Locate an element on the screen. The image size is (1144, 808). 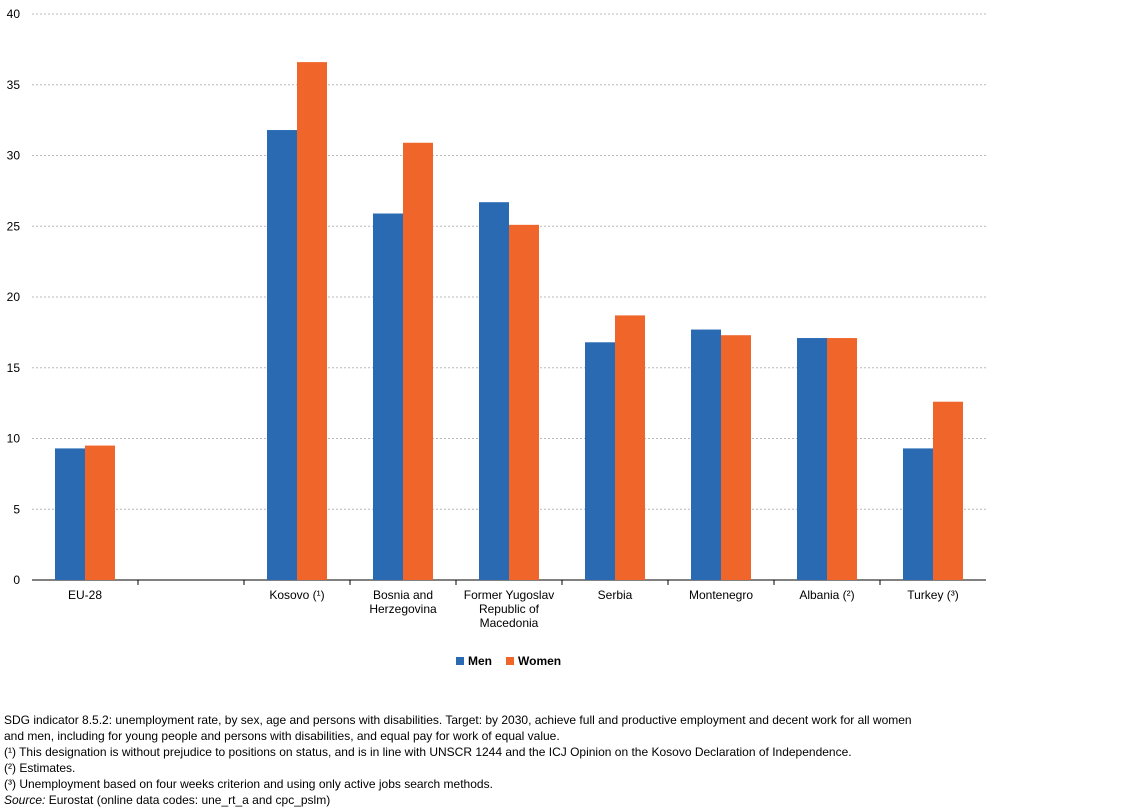
x-category-label: Albania (²) is located at coordinates (826, 595).